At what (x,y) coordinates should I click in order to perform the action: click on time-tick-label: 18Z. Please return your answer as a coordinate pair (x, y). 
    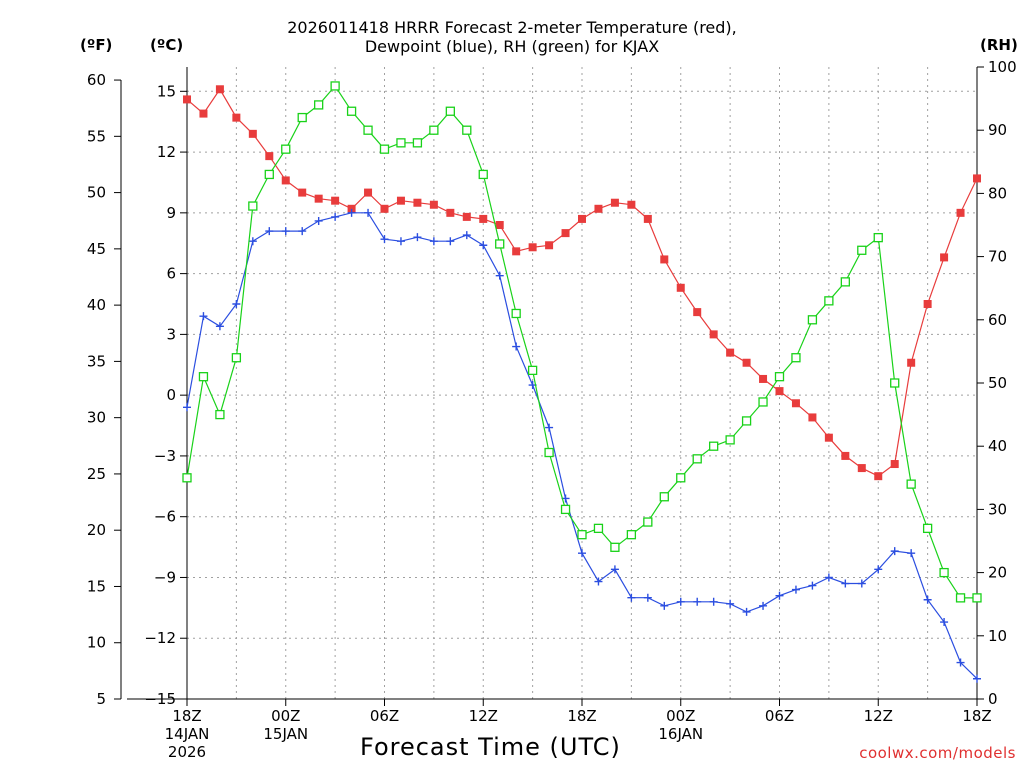
    Looking at the image, I should click on (581, 716).